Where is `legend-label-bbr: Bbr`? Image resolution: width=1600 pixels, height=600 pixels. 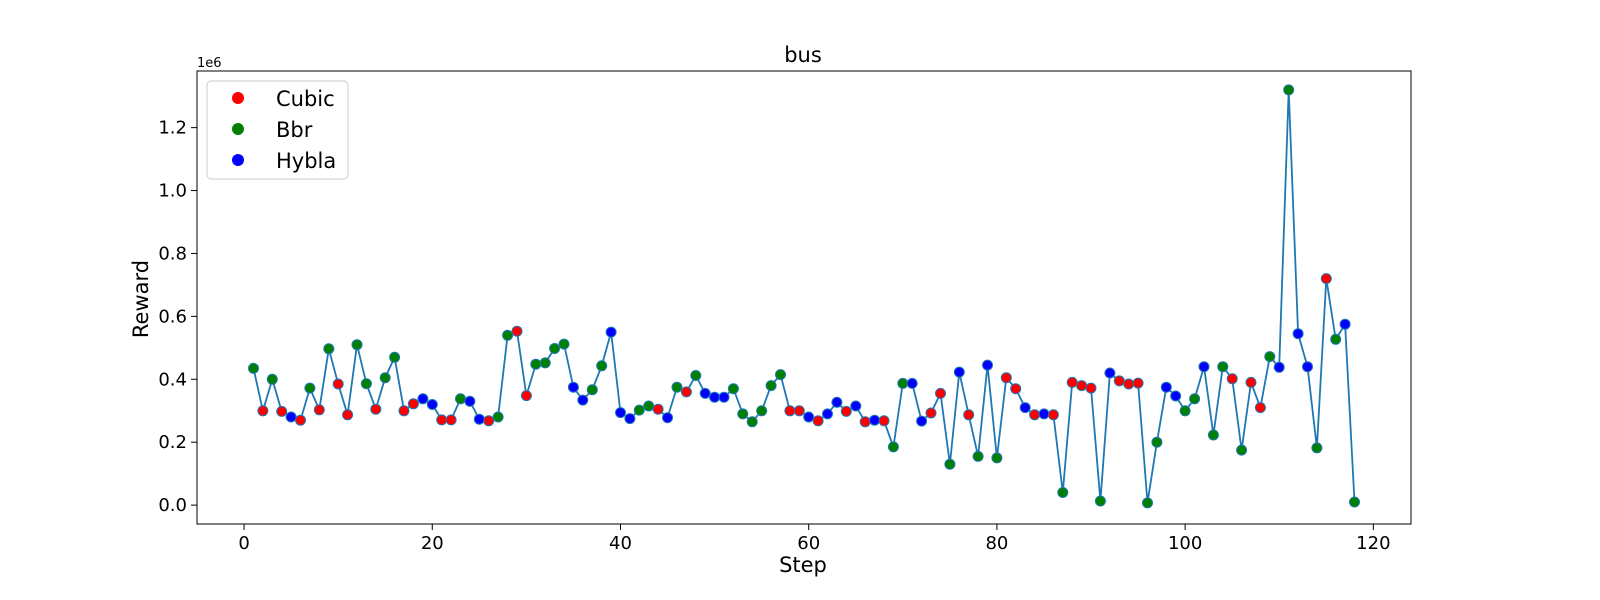
legend-label-bbr: Bbr is located at coordinates (294, 130).